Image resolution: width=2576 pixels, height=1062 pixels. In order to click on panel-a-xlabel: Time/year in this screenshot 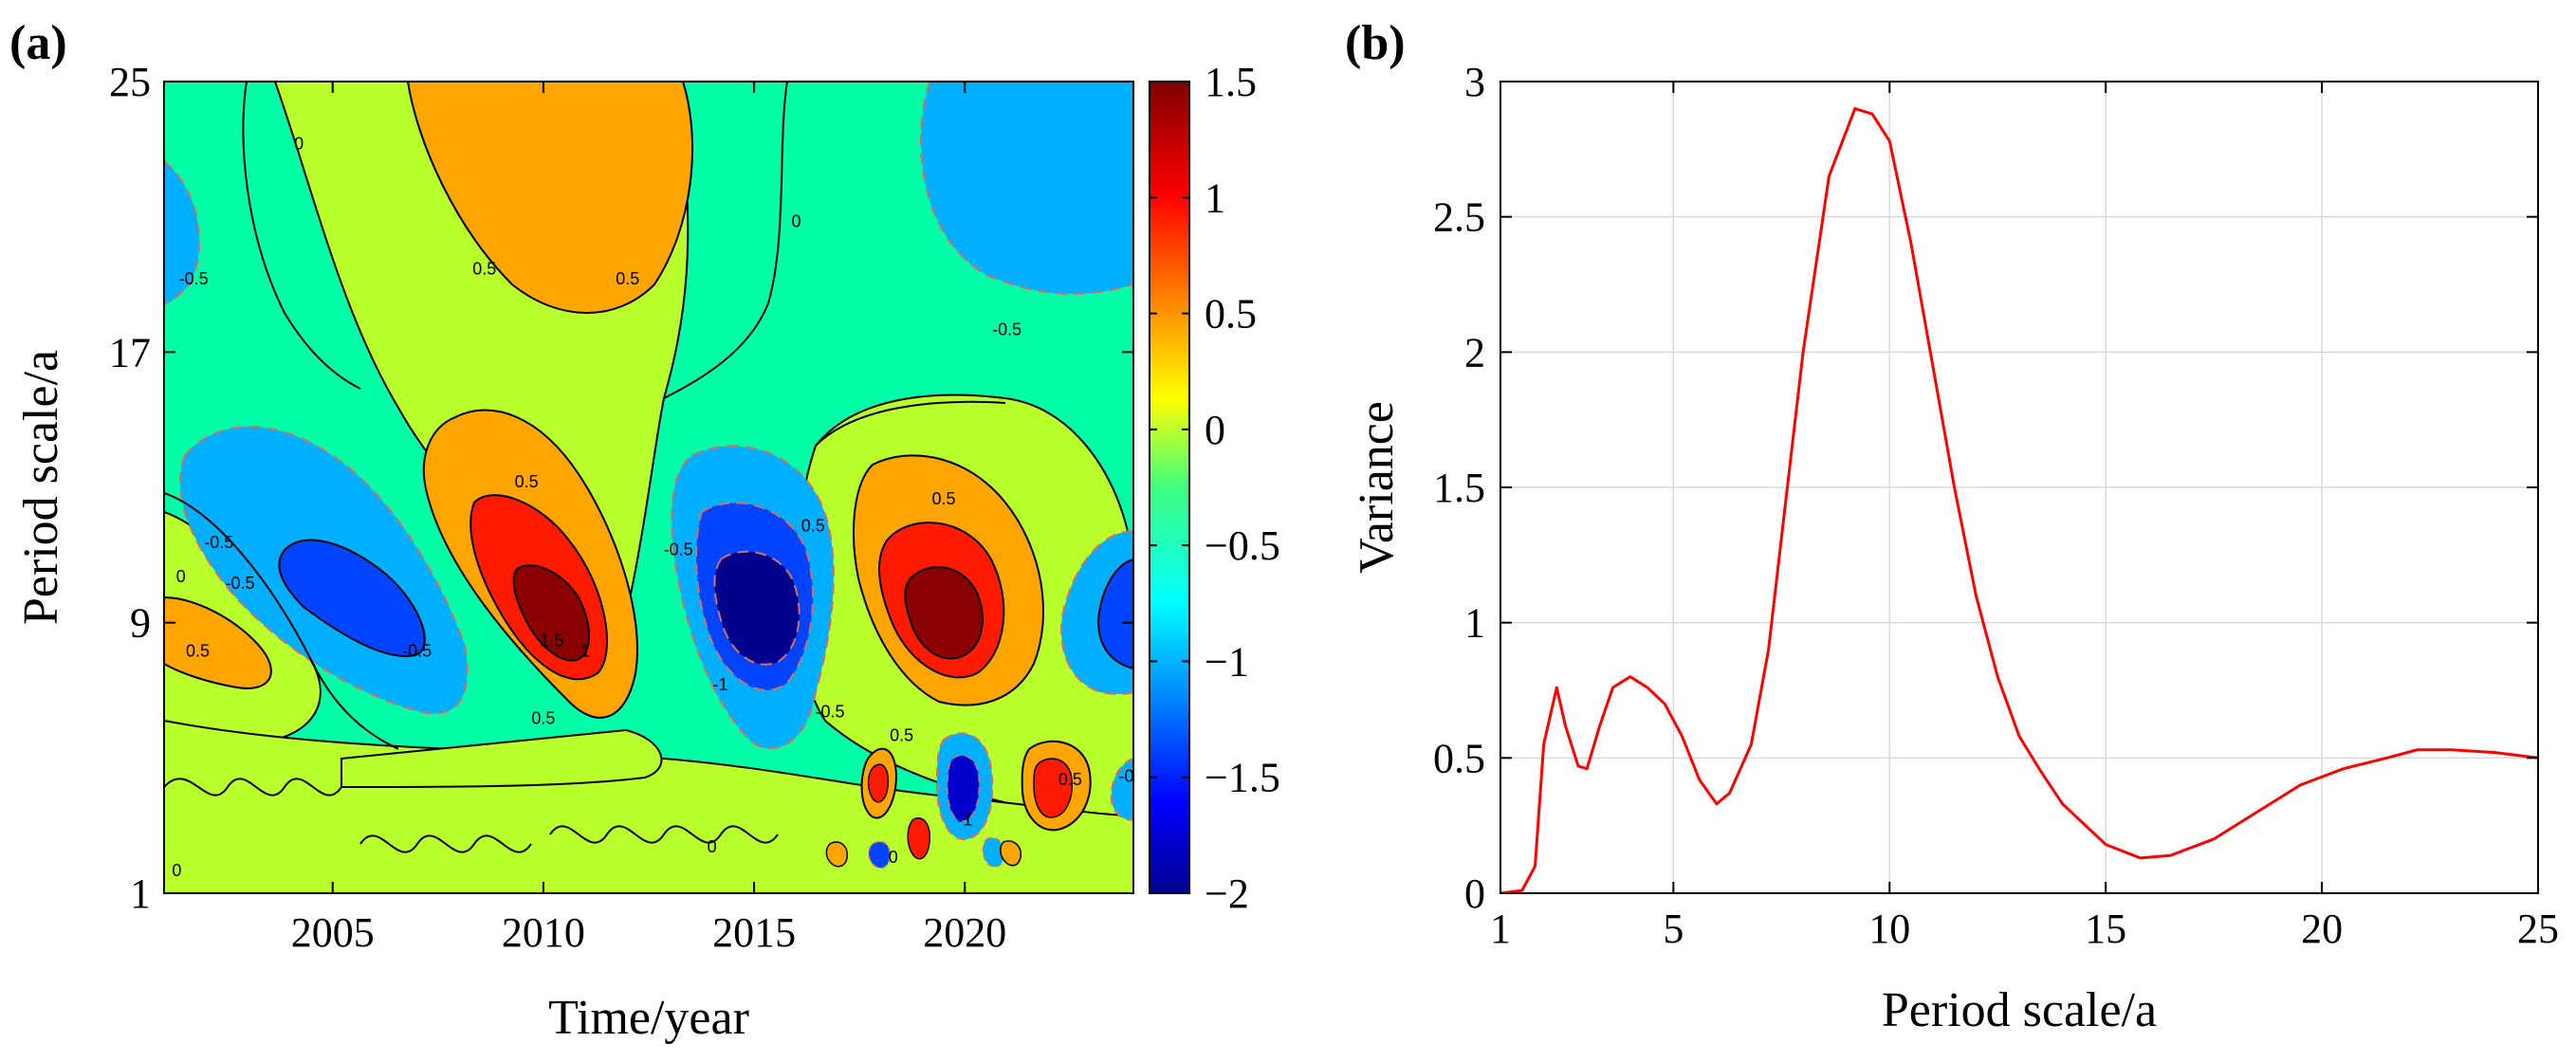, I will do `click(648, 1018)`.